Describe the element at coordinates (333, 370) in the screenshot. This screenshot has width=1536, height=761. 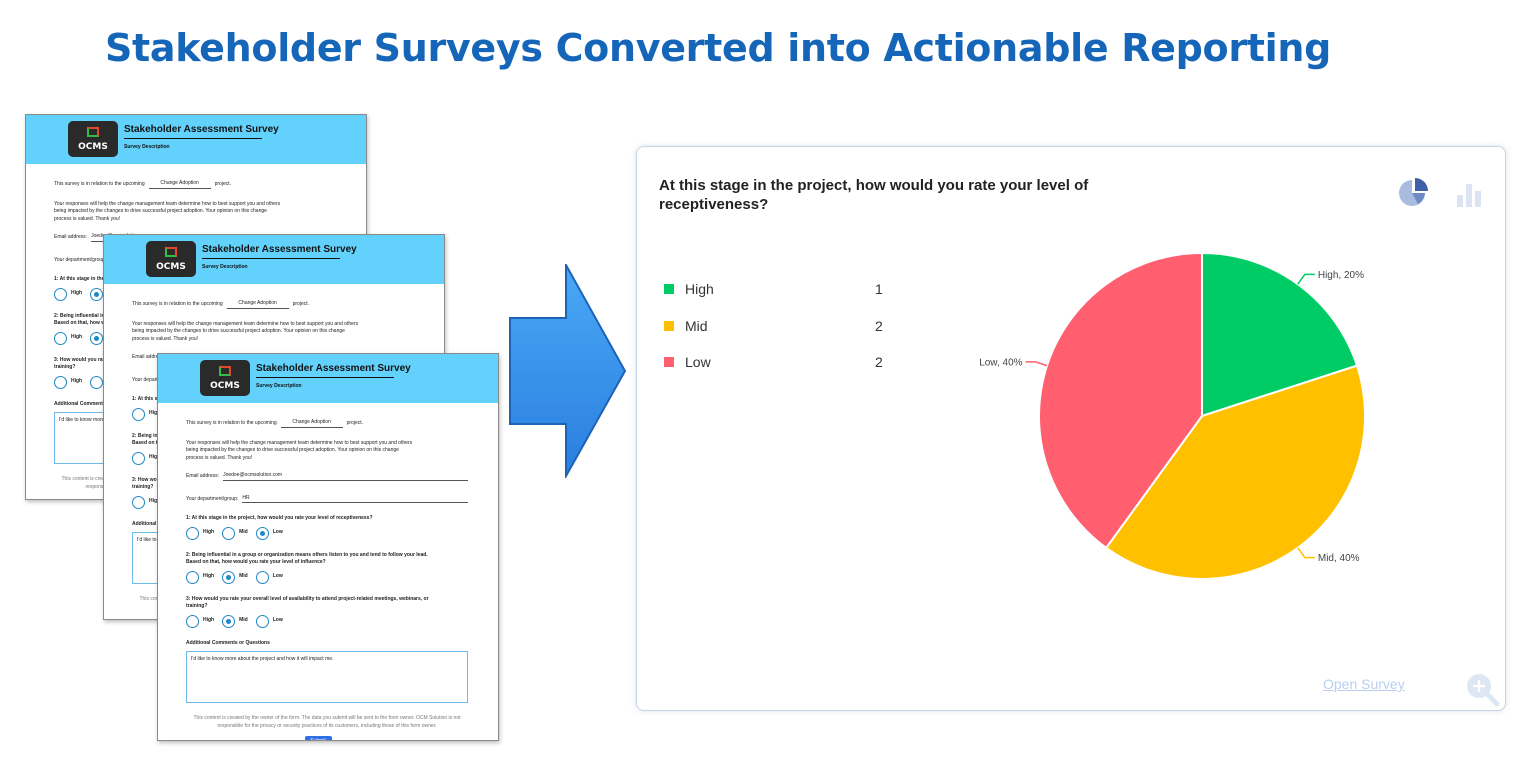
I see `survey-title: Stakeholder Assessment Survey` at that location.